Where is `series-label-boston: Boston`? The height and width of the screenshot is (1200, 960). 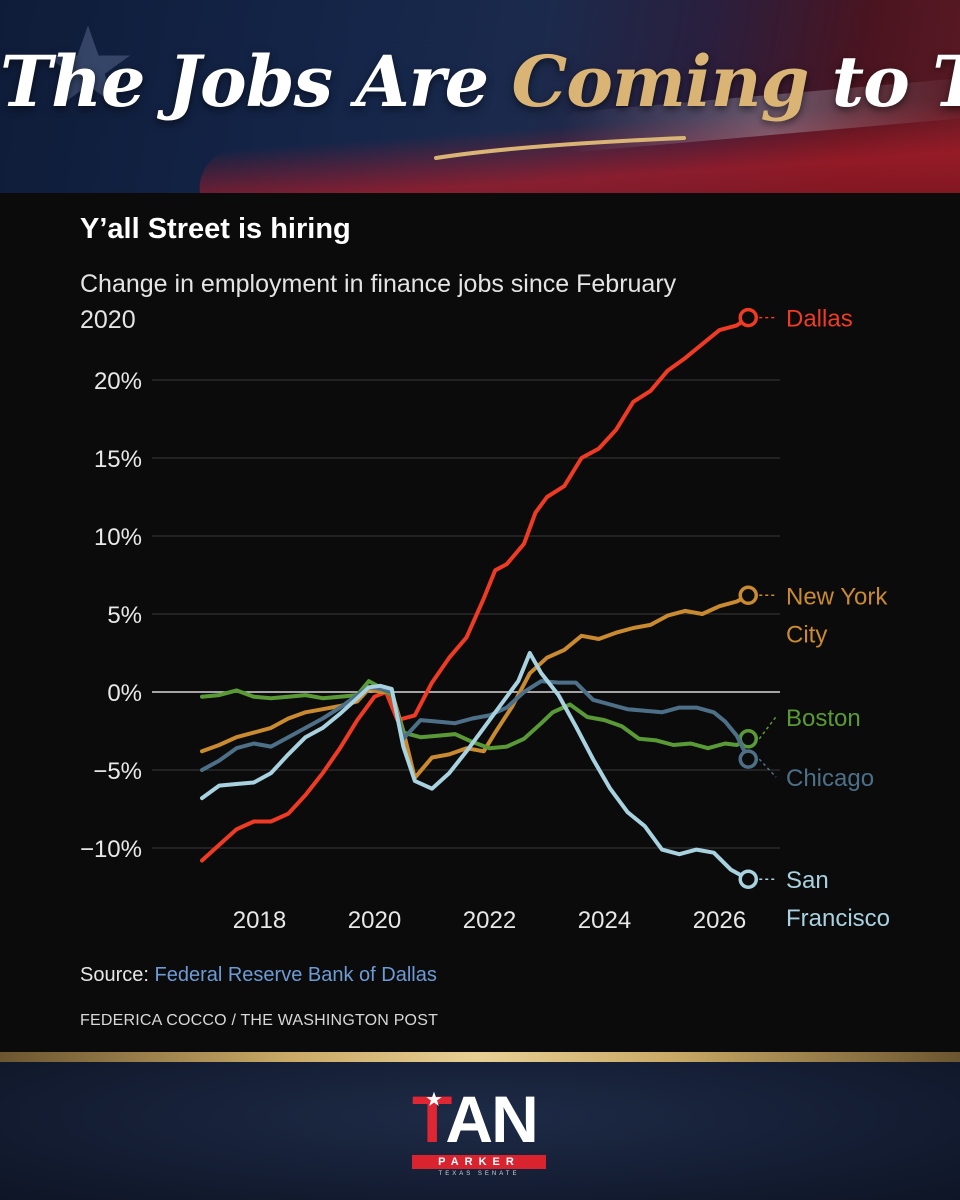
series-label-boston: Boston is located at coordinates (823, 718).